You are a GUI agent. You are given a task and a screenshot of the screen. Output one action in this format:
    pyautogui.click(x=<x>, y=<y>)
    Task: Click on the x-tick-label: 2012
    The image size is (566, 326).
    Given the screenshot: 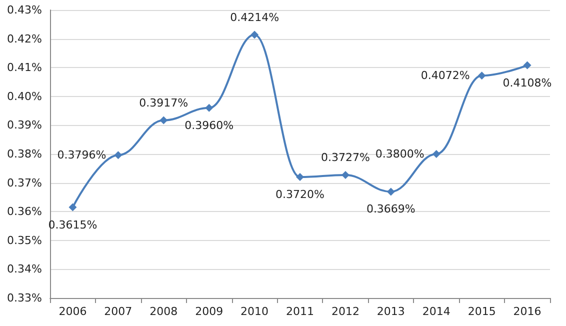 What is the action you would take?
    pyautogui.click(x=345, y=311)
    